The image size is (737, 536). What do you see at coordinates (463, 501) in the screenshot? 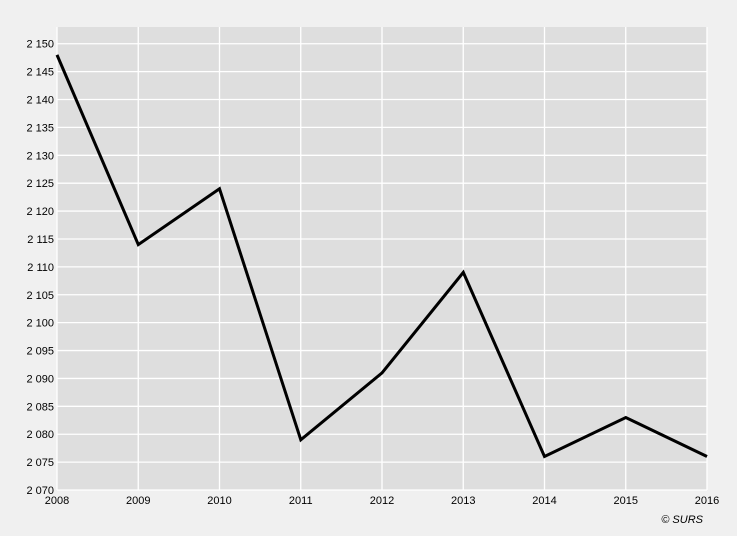
I see `x-tick-label: 2013` at bounding box center [463, 501].